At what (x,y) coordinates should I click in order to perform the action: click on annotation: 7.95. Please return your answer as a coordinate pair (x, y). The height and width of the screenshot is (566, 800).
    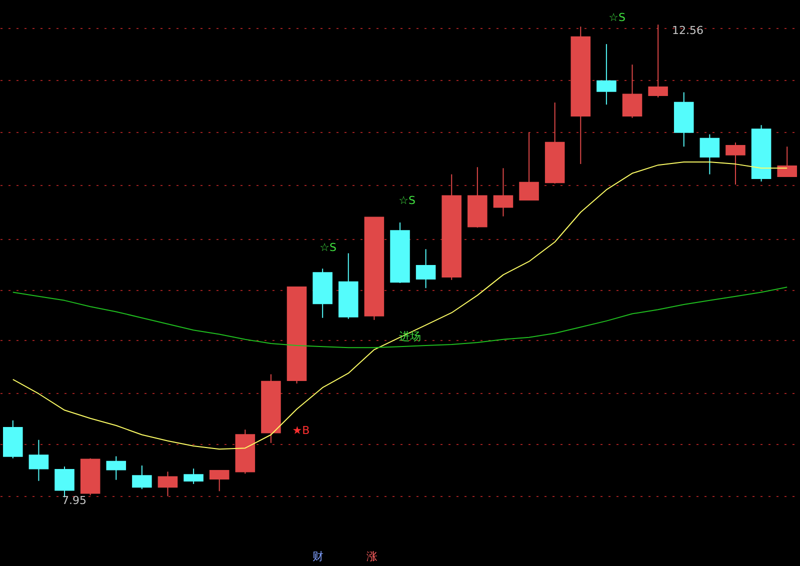
    Looking at the image, I should click on (74, 500).